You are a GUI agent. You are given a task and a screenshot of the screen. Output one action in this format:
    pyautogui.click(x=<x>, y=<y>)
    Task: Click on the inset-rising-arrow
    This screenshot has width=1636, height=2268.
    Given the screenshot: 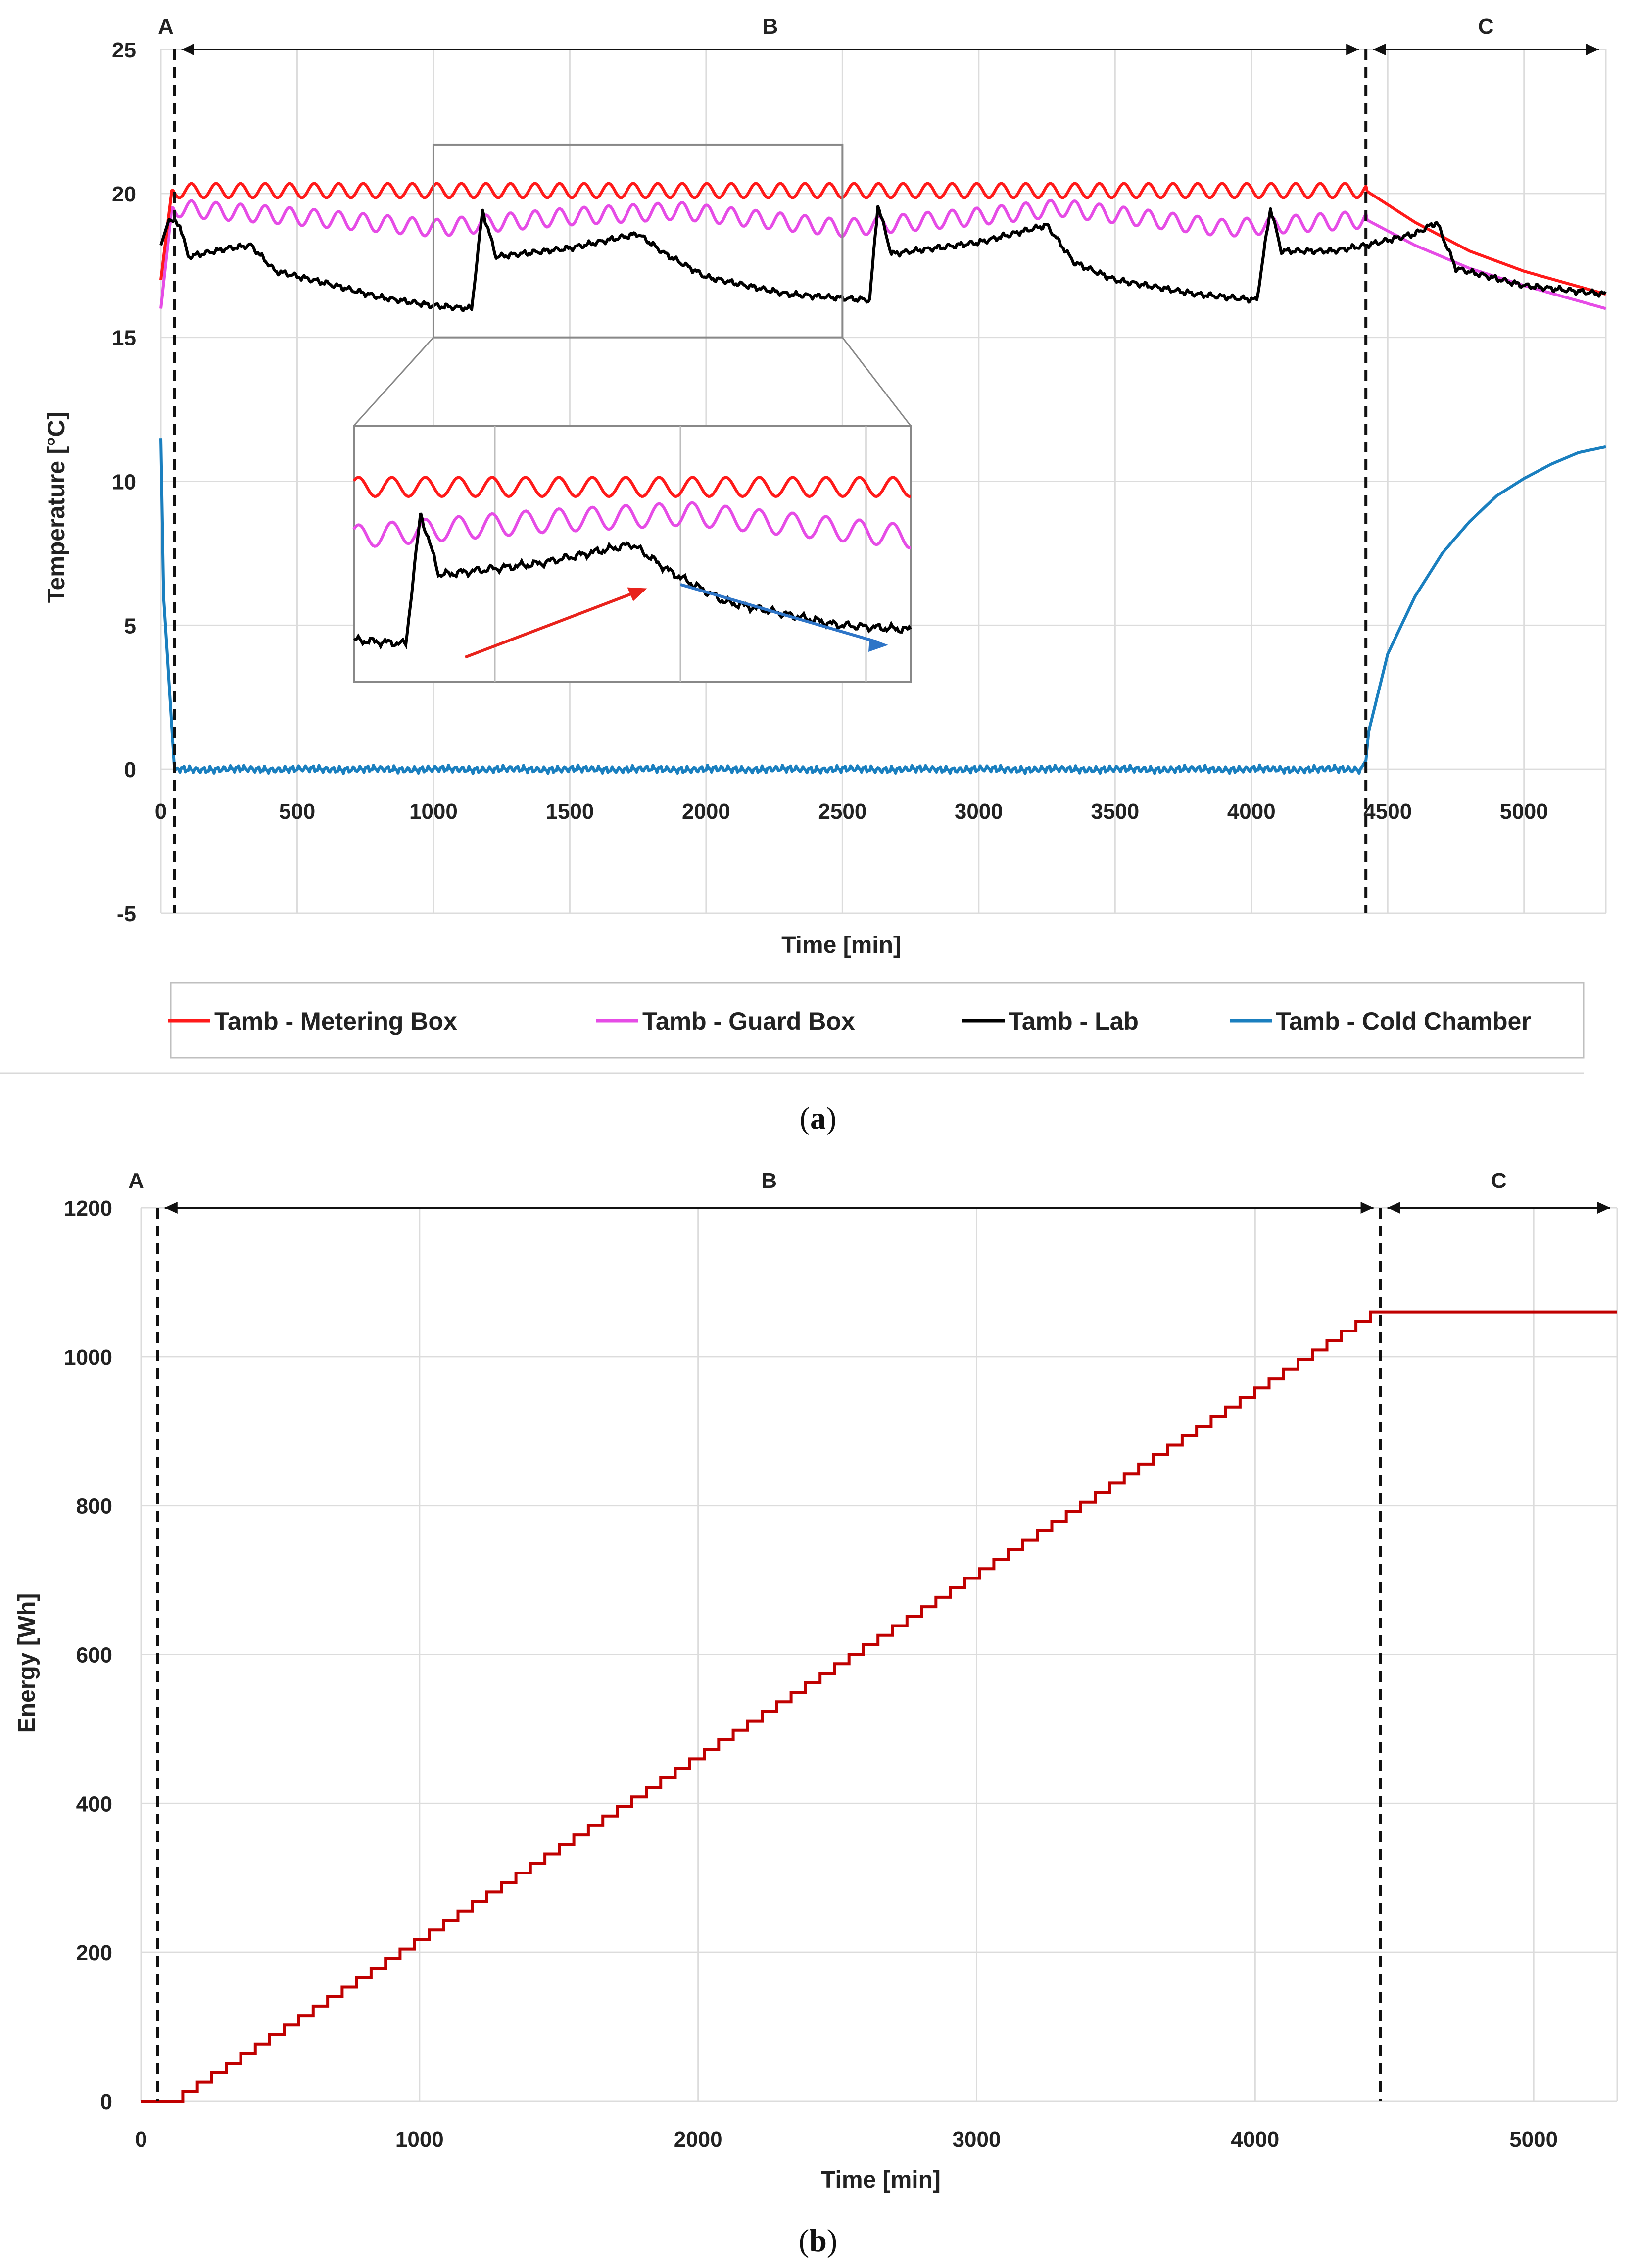 What is the action you would take?
    pyautogui.click(x=550, y=625)
    